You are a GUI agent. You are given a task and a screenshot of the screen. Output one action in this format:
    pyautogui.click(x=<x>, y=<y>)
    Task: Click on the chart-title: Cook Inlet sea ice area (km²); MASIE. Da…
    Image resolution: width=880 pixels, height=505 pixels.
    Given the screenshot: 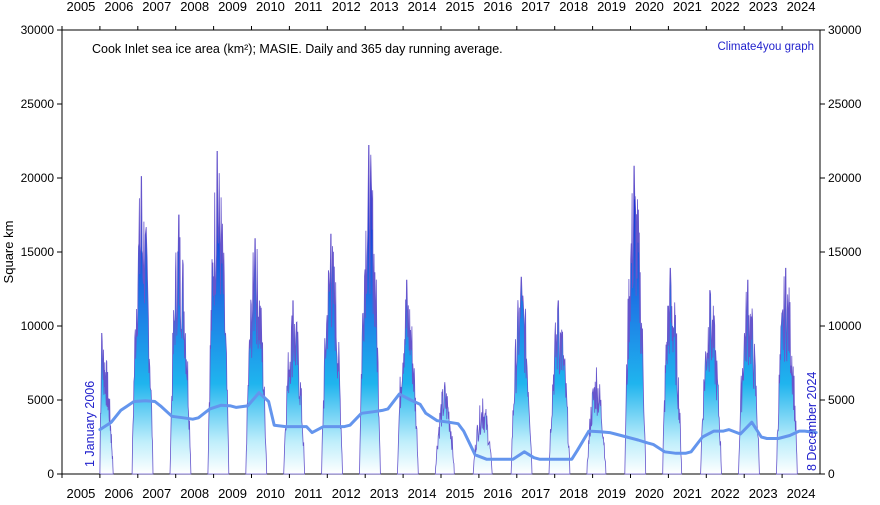 What is the action you would take?
    pyautogui.click(x=297, y=49)
    